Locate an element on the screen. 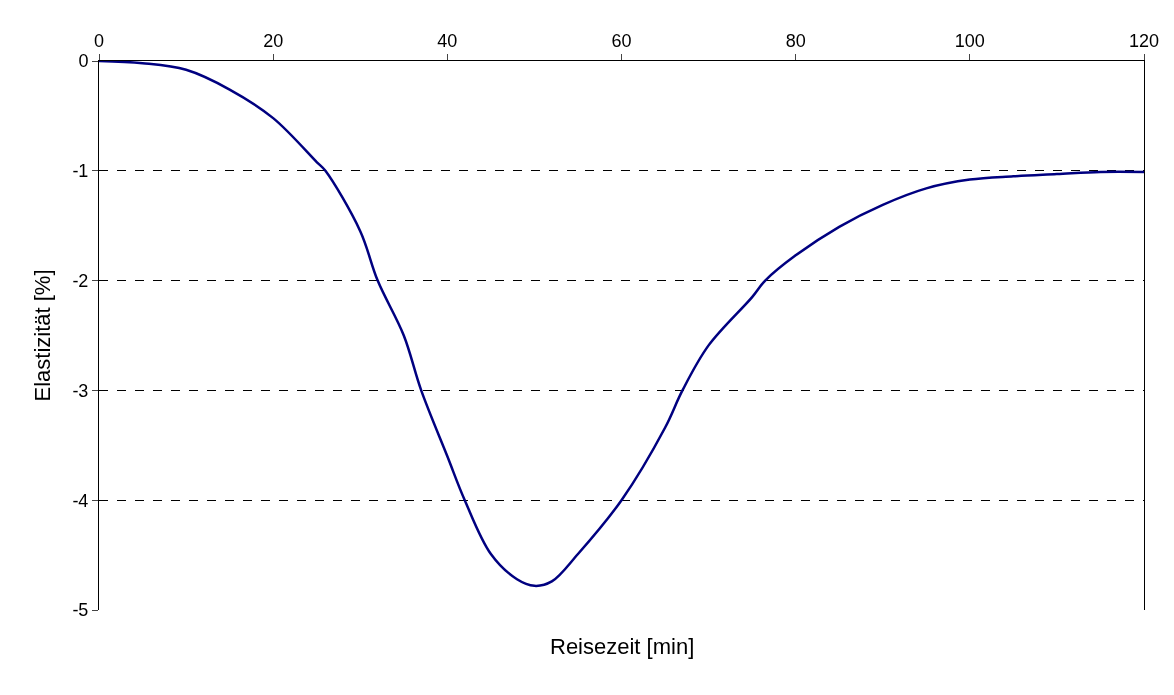 Image resolution: width=1174 pixels, height=695 pixels. x-tick-label: 120 is located at coordinates (1144, 40).